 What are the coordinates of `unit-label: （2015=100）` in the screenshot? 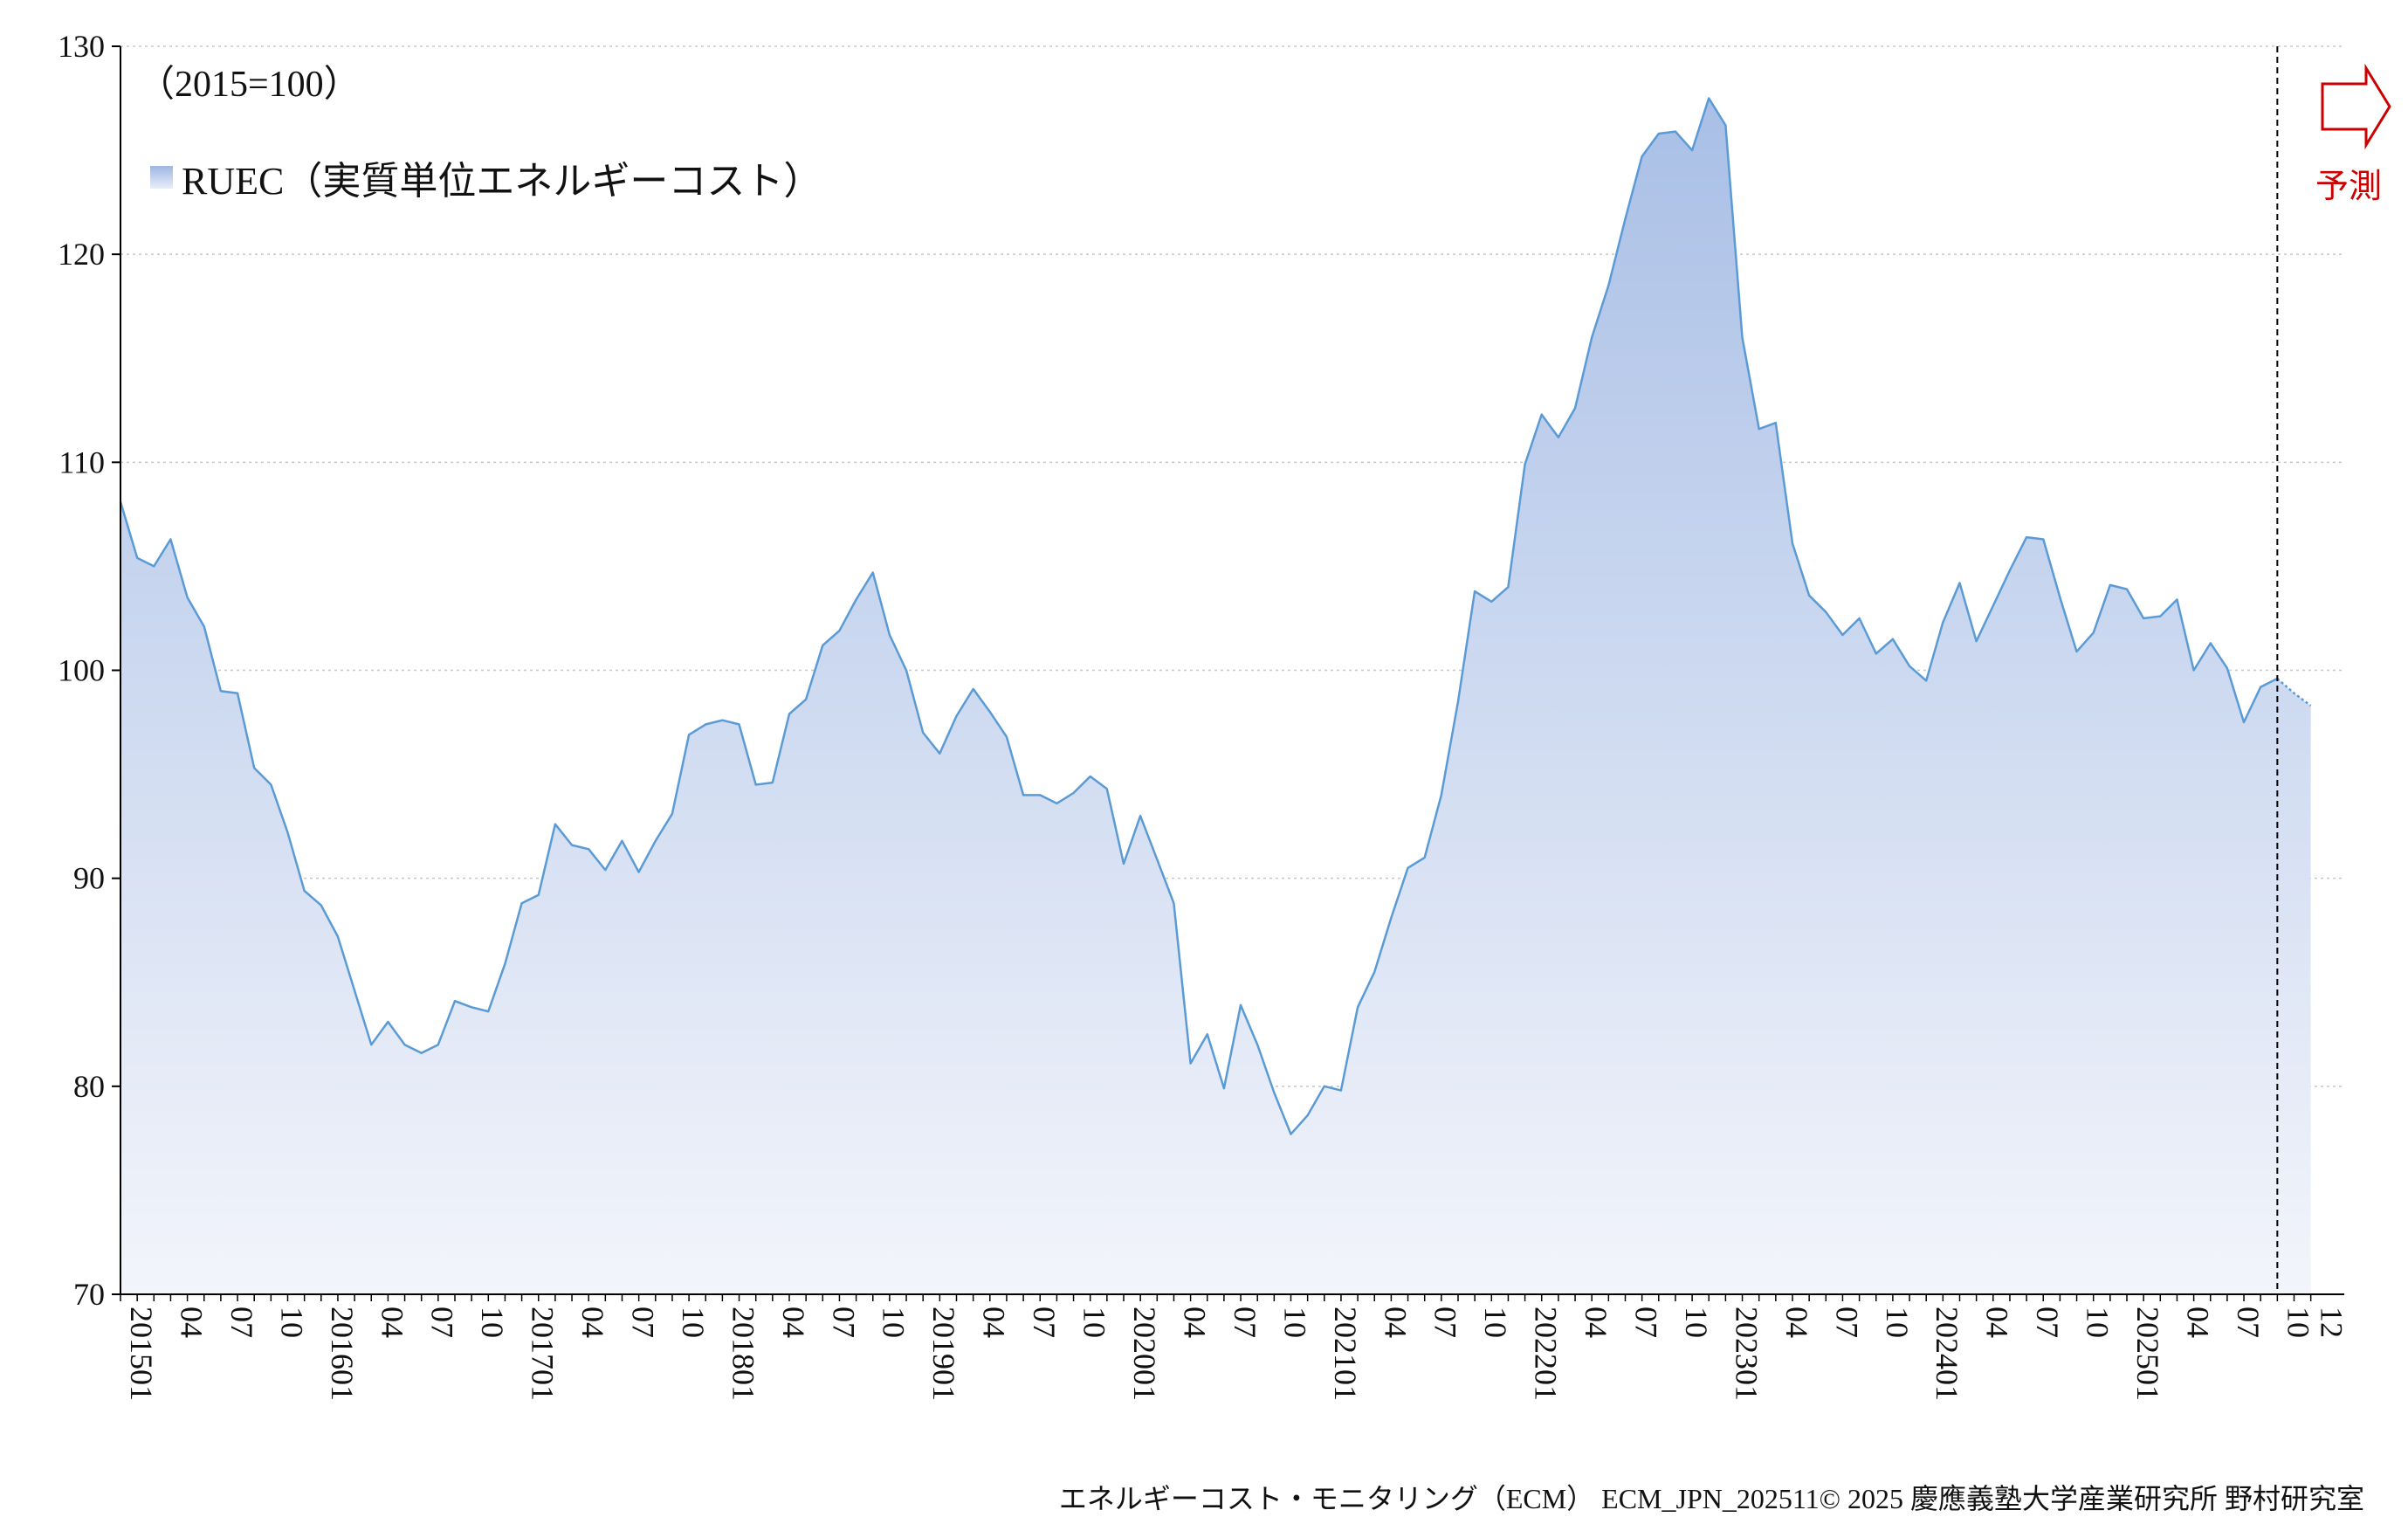 It's located at (249, 85).